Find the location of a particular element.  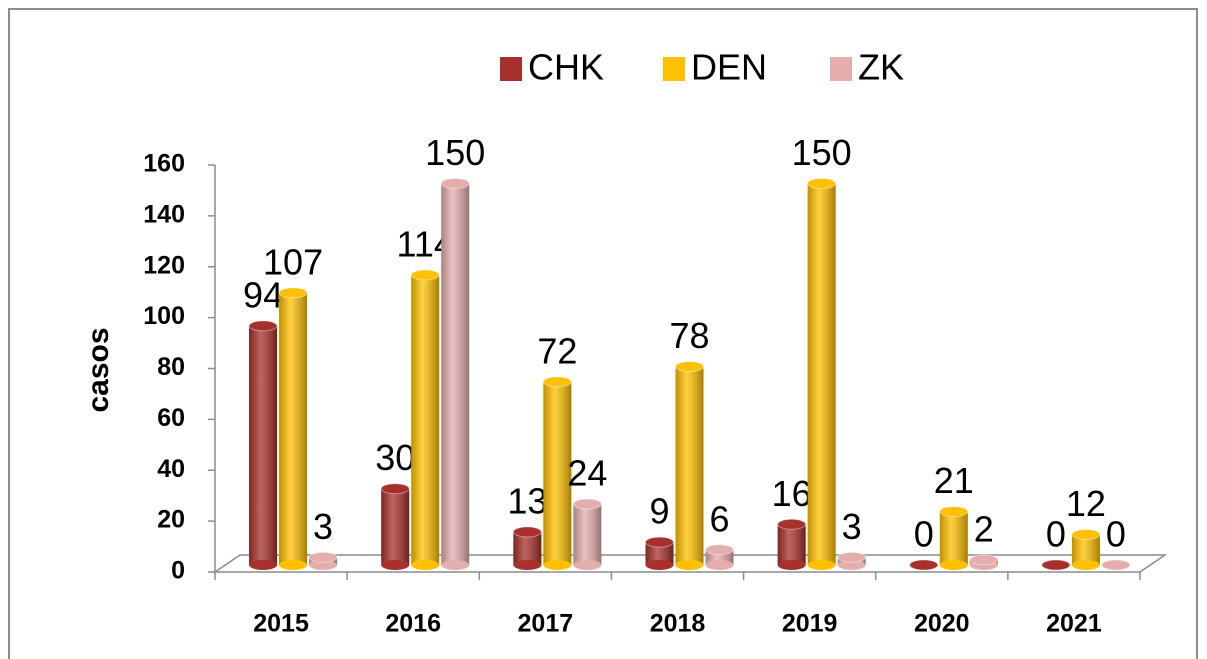

data-label: 12 is located at coordinates (1086, 503).